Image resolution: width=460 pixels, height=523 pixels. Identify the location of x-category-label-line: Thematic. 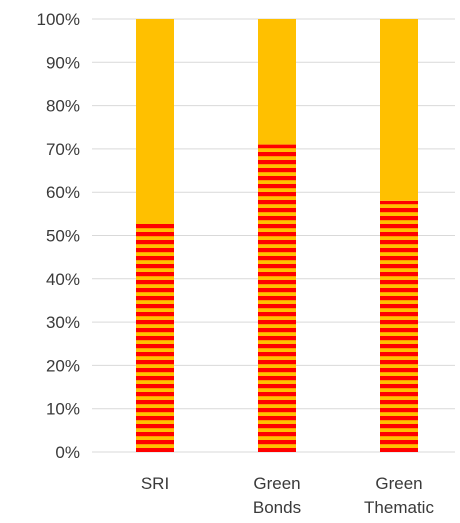
(399, 507).